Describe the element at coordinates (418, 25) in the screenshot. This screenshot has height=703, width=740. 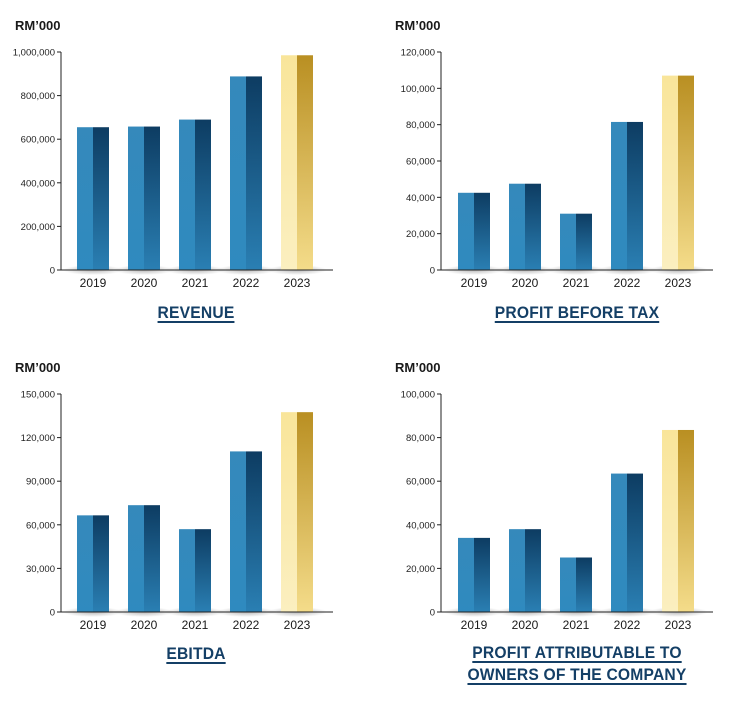
I see `pbt-unit-label: RM’000` at that location.